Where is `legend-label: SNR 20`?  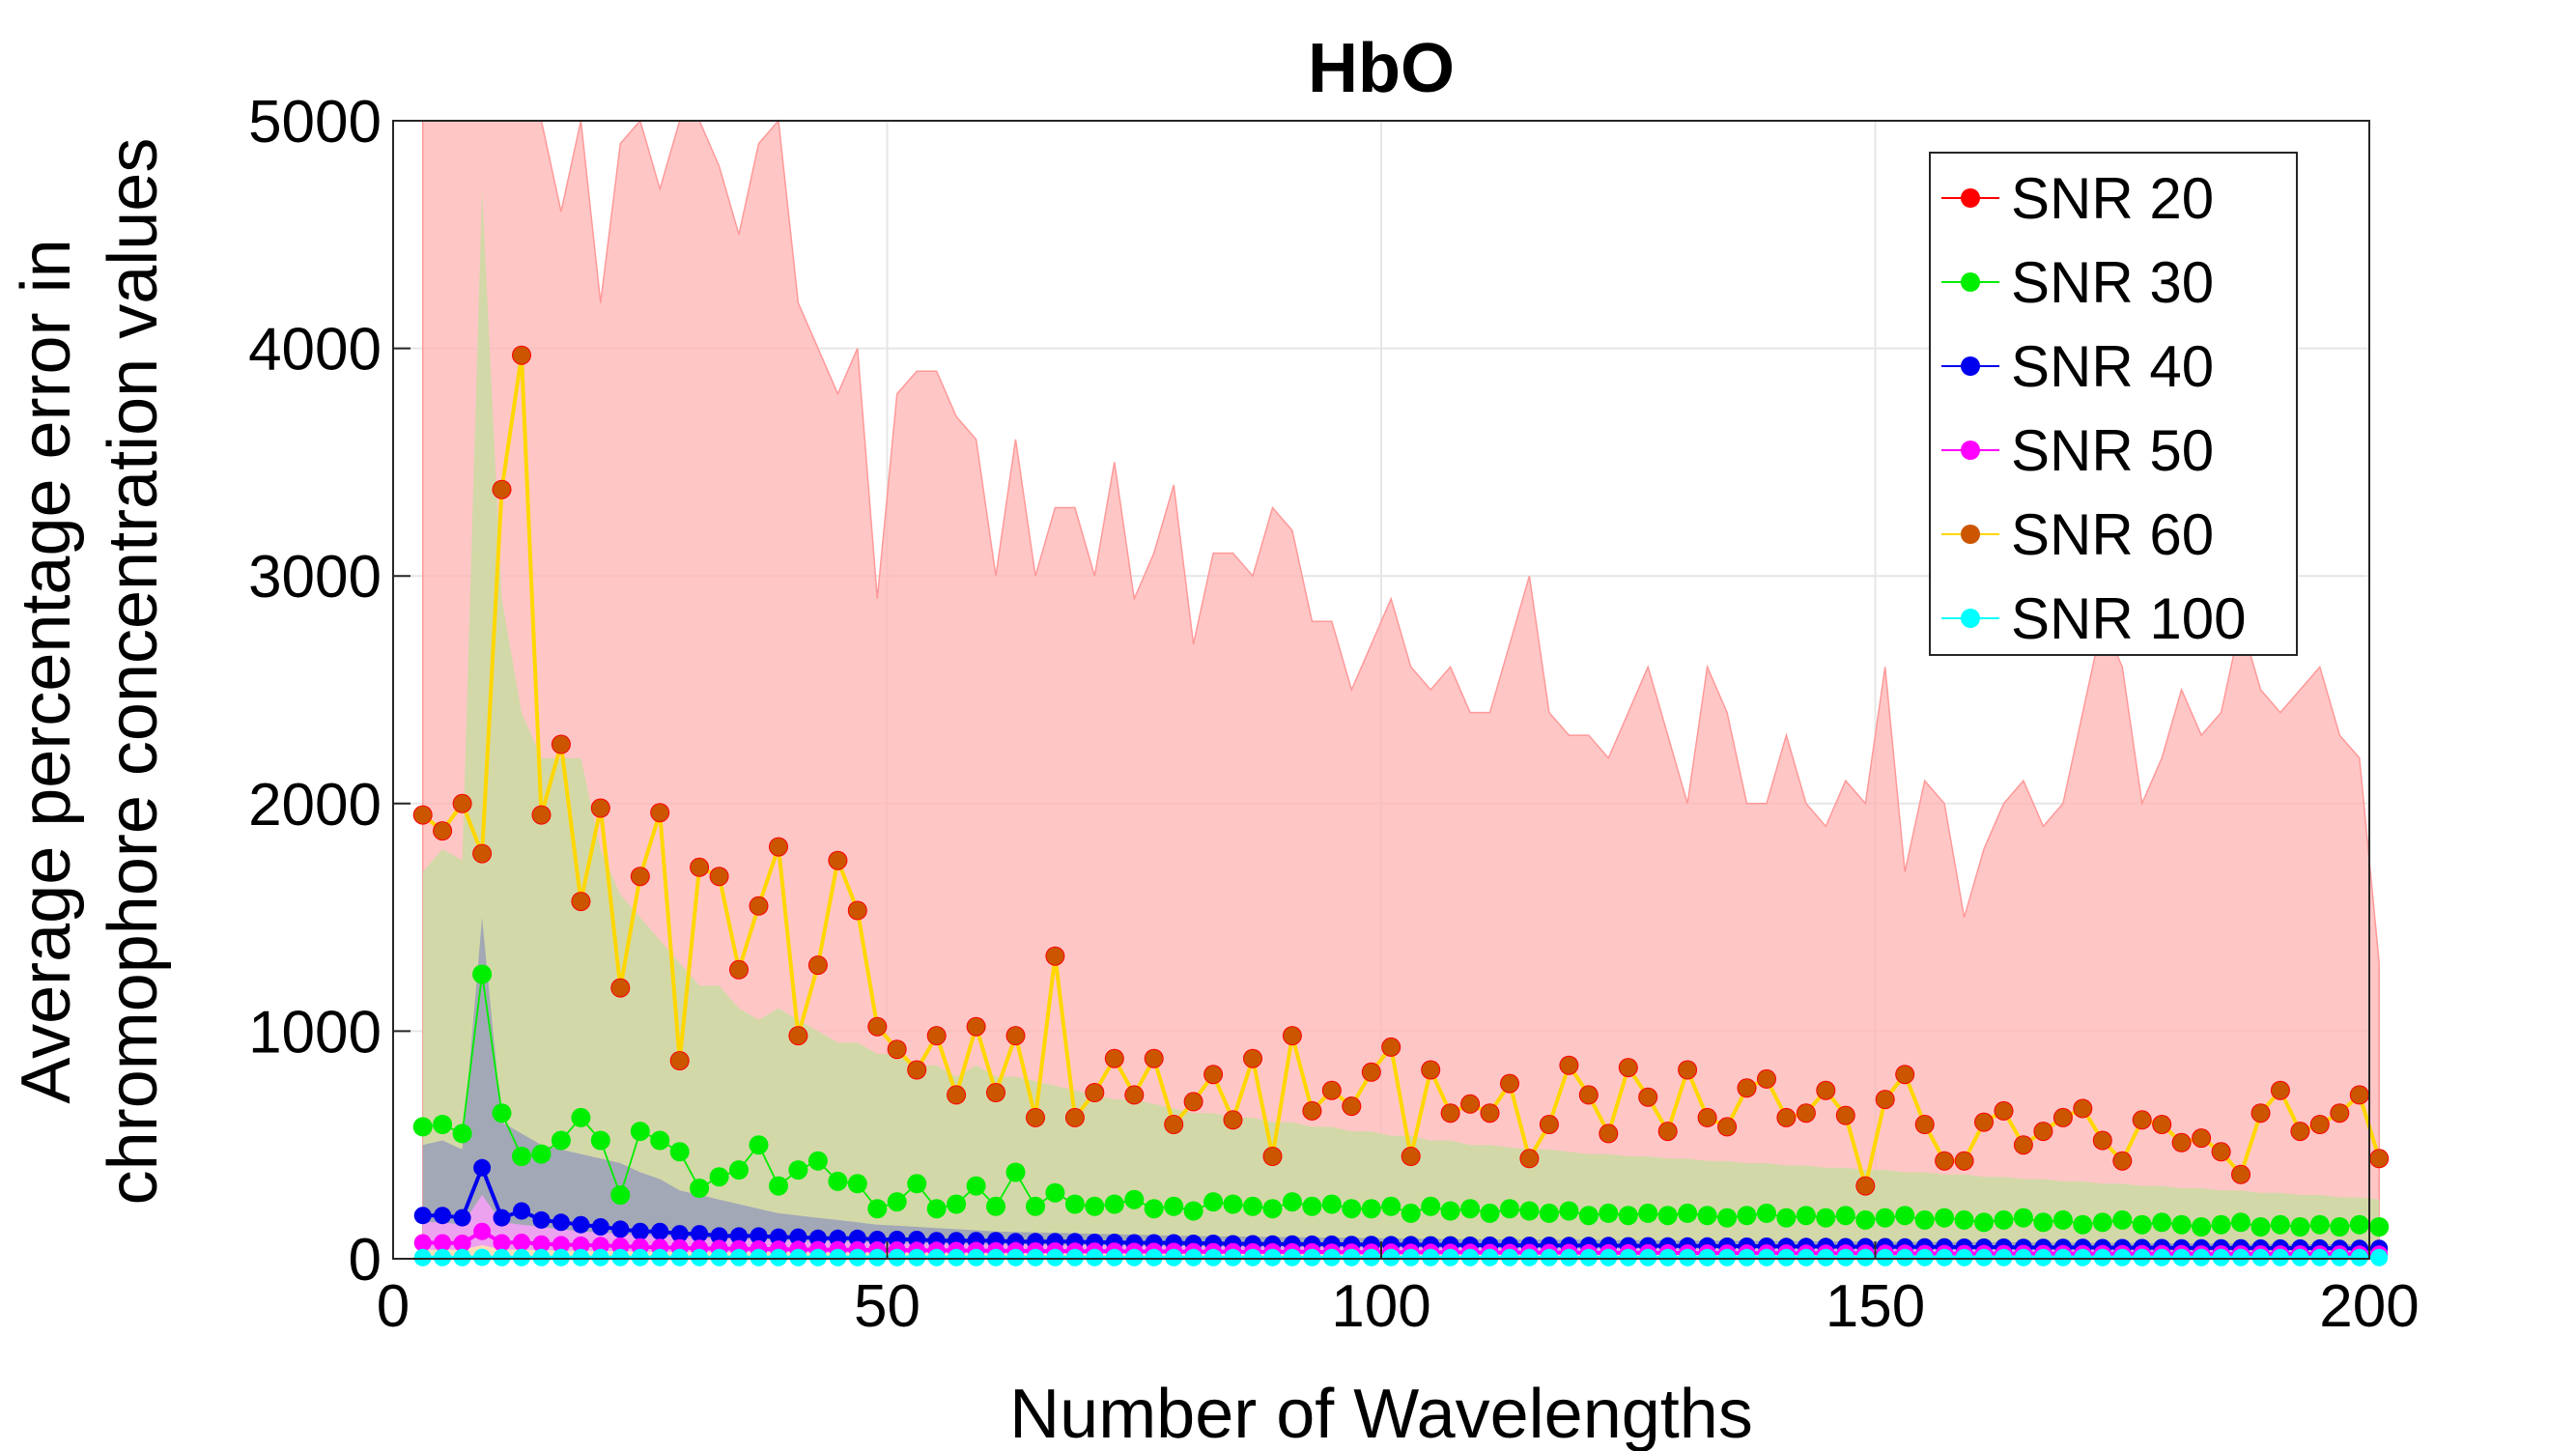
legend-label: SNR 20 is located at coordinates (2112, 198).